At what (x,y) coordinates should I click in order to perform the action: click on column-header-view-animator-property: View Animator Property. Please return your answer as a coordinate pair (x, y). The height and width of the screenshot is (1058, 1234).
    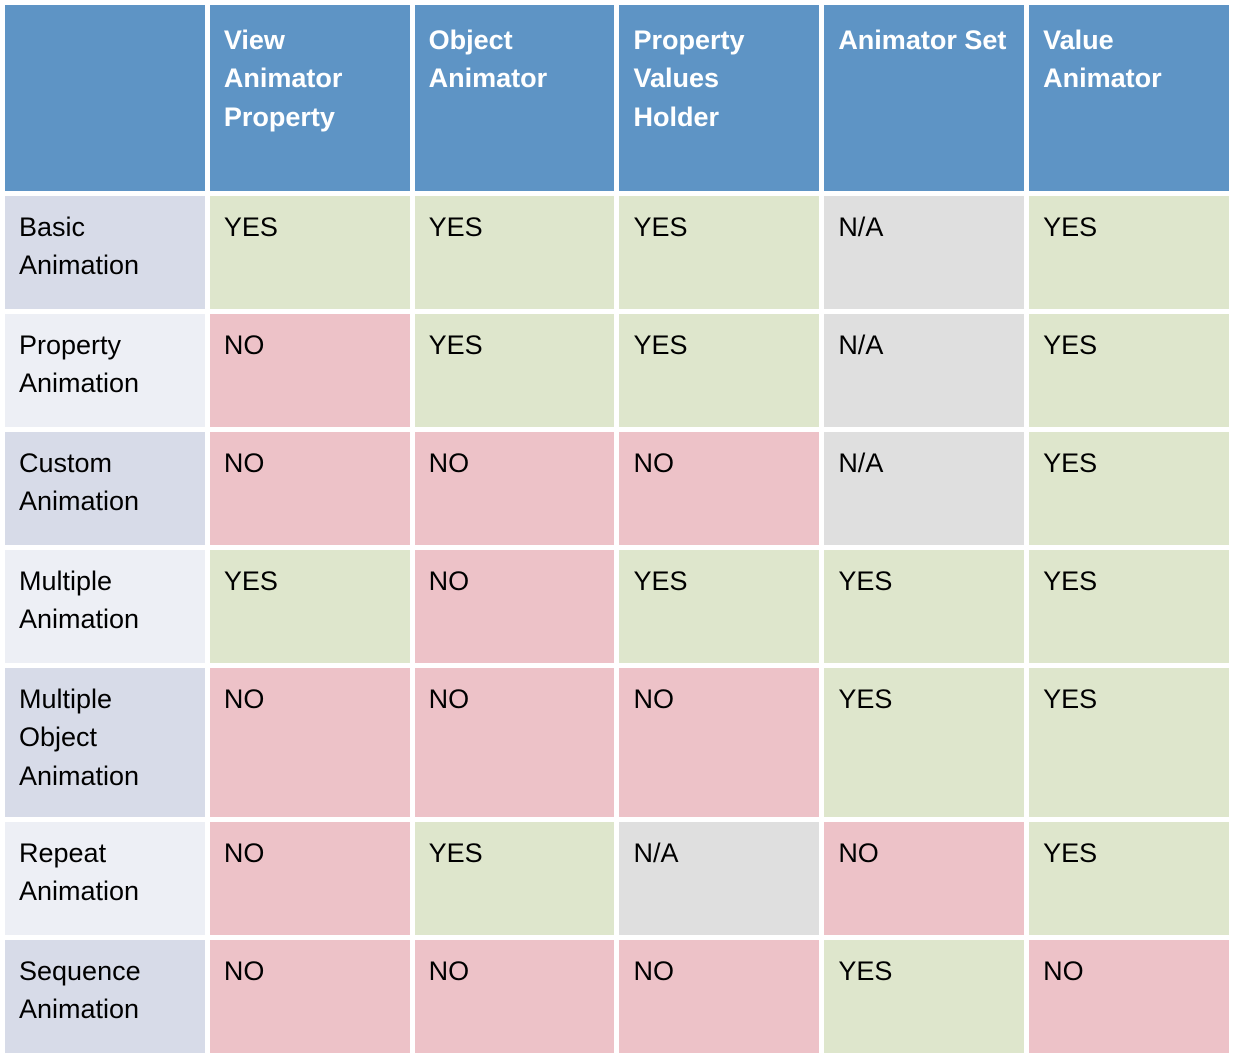
    Looking at the image, I should click on (309, 98).